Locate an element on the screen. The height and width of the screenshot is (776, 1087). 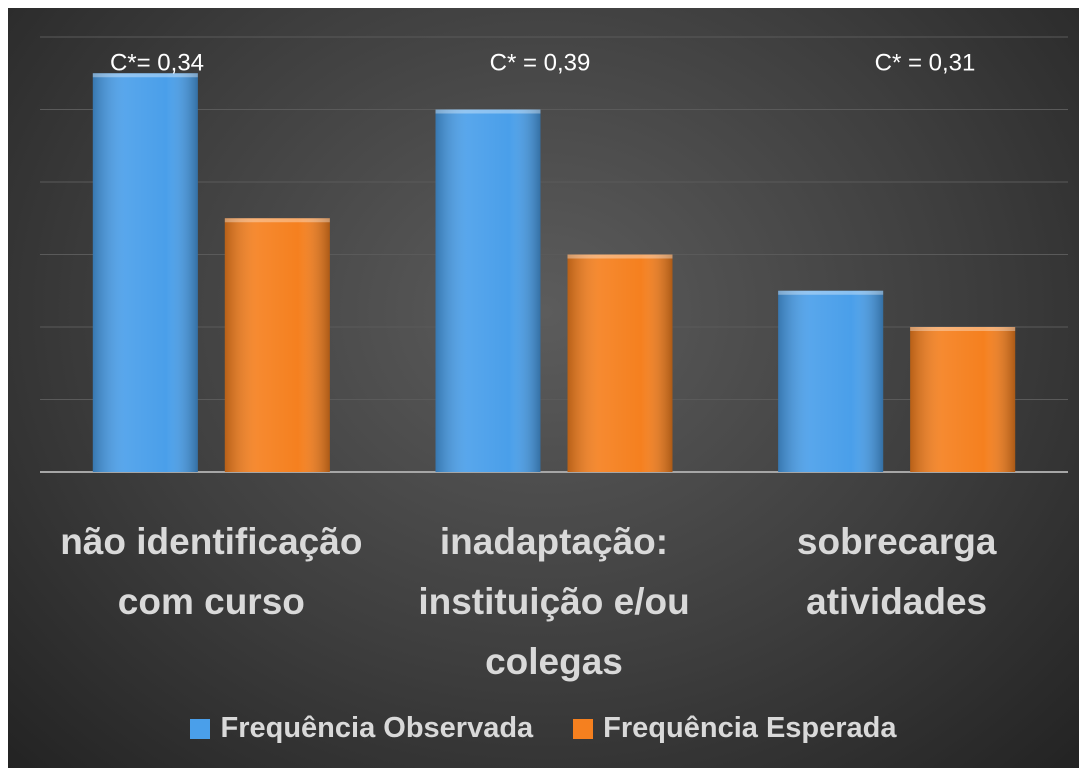
x-tick-label: sobrecarga atividades is located at coordinates (896, 571).